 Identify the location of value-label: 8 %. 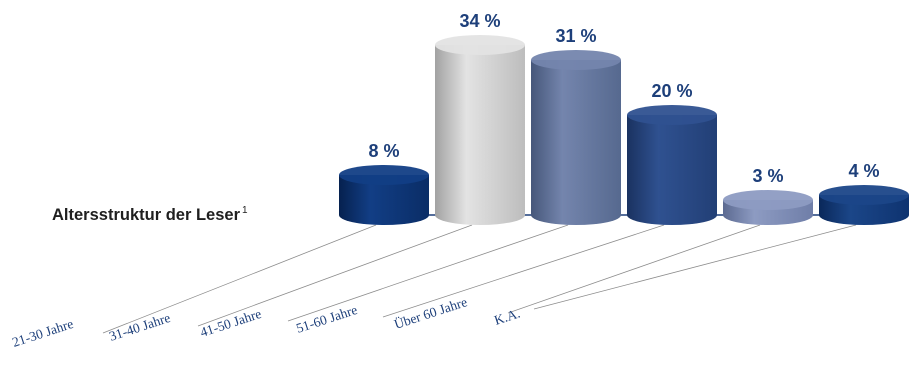
(383, 151).